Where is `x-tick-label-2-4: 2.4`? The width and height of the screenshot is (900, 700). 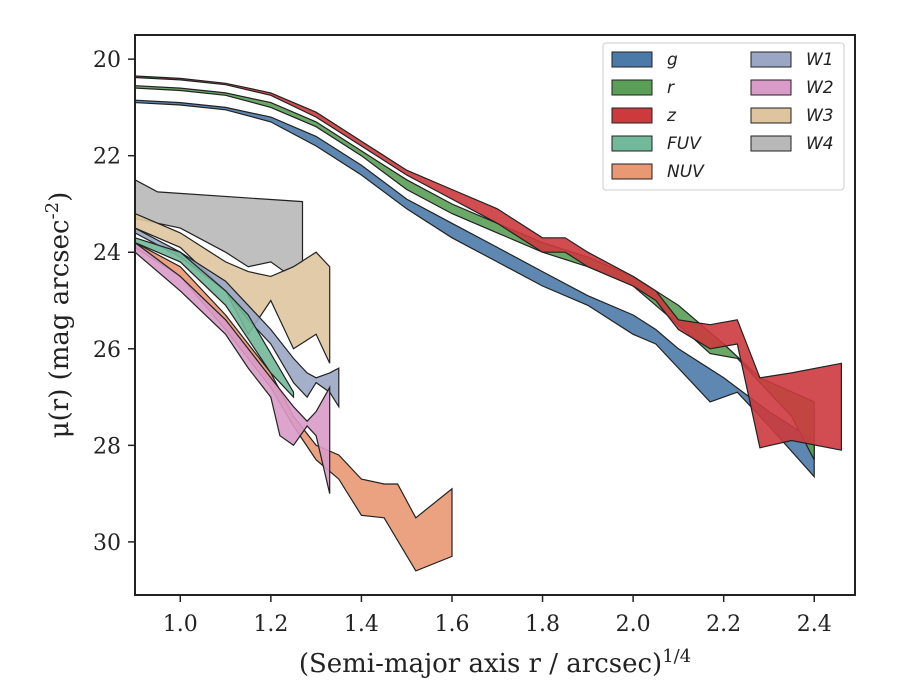
x-tick-label-2-4: 2.4 is located at coordinates (814, 624).